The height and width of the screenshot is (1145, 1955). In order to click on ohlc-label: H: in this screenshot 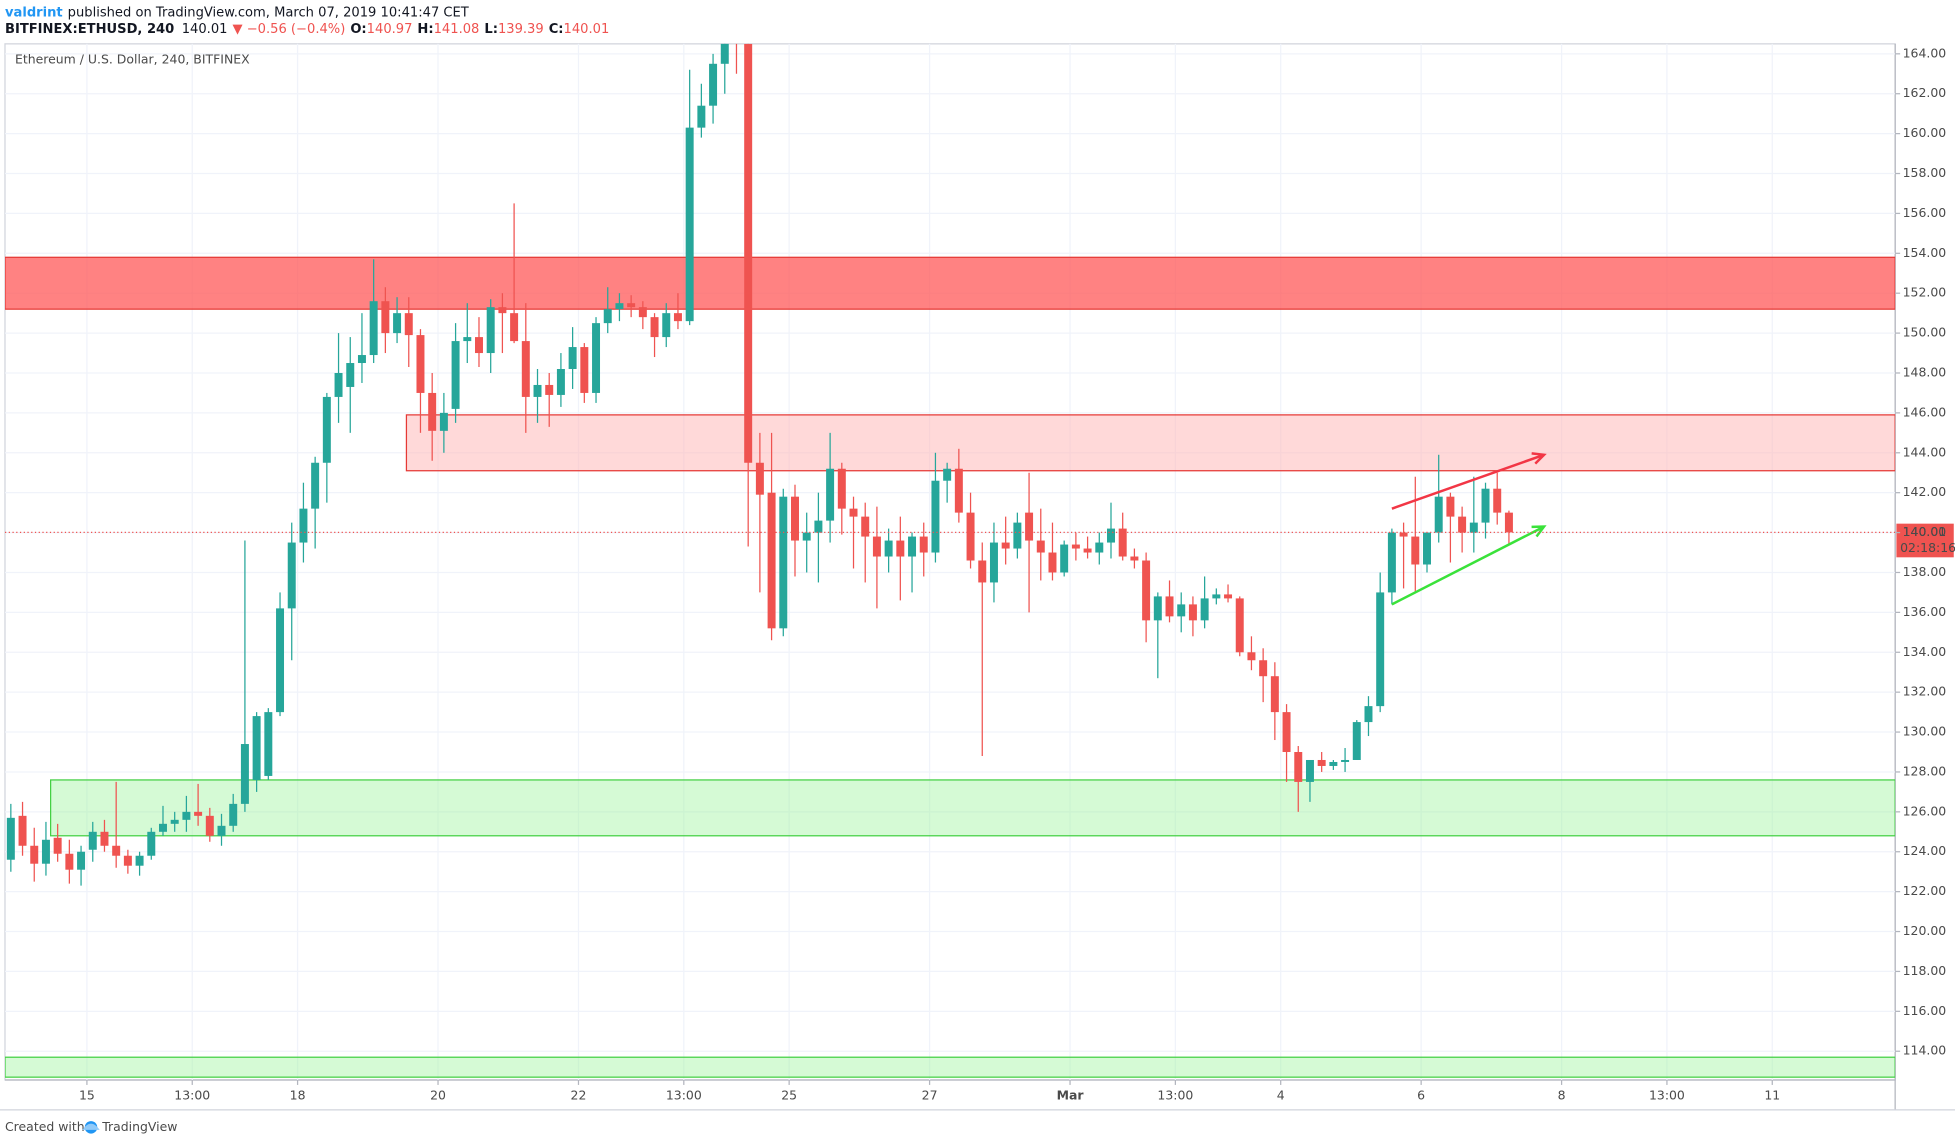, I will do `click(425, 28)`.